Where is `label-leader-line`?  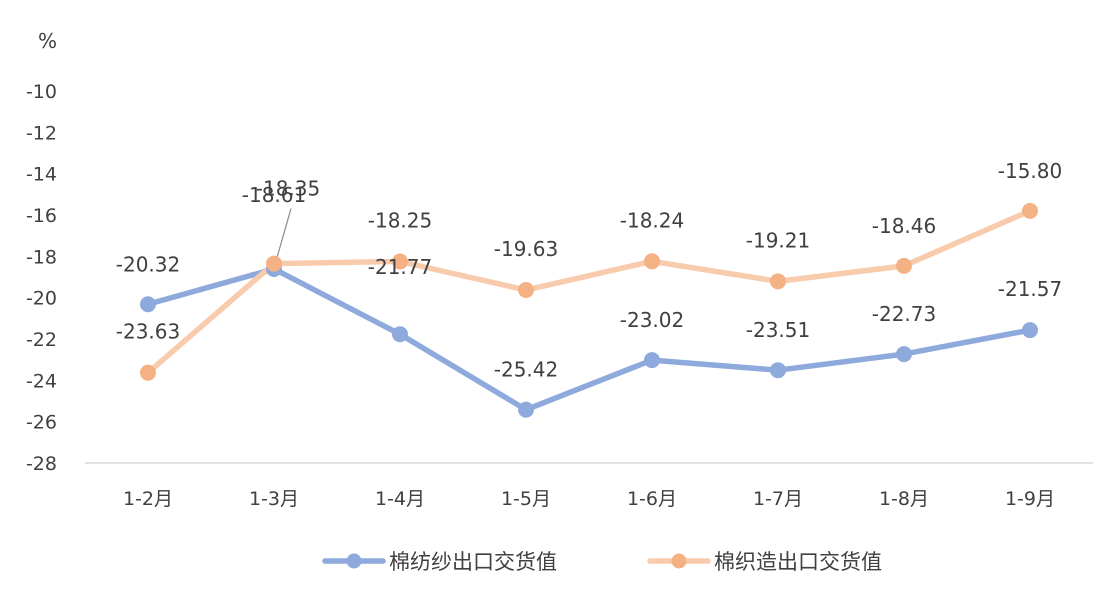
label-leader-line is located at coordinates (284, 233).